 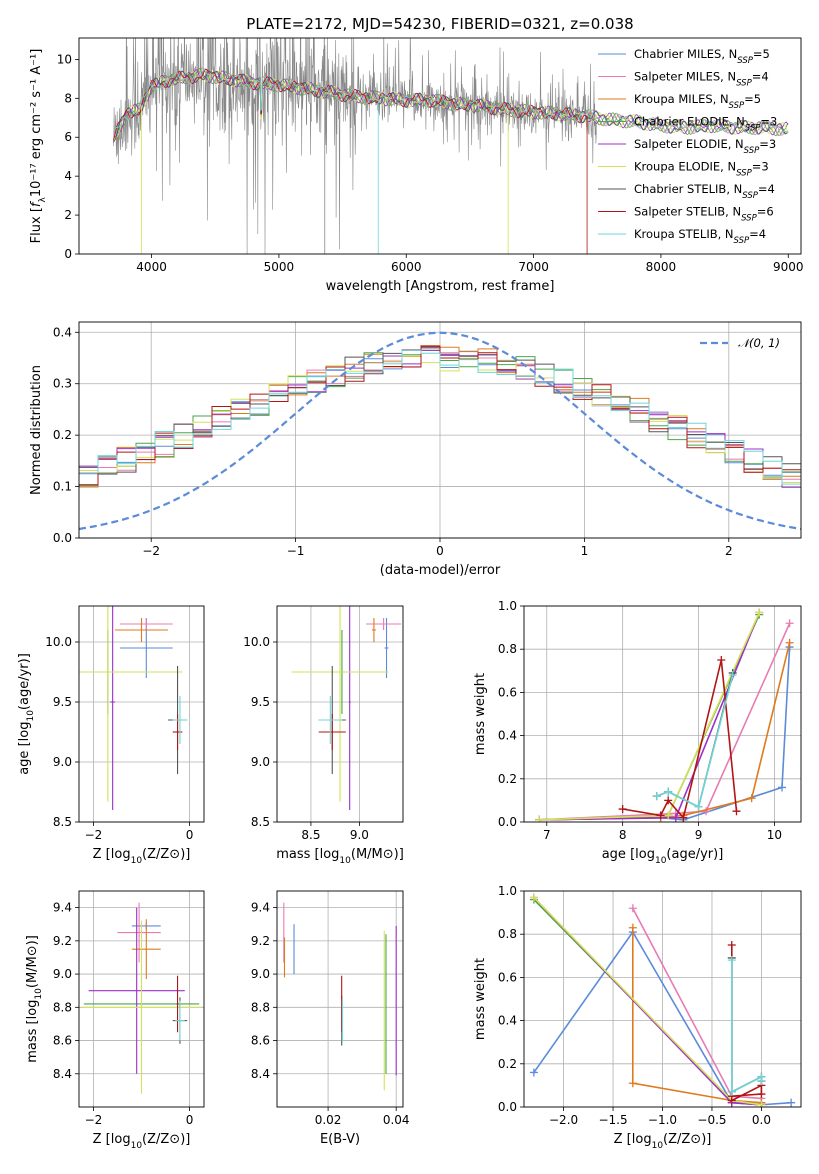 I want to click on y-tick-label: 0.2, so click(x=507, y=1064).